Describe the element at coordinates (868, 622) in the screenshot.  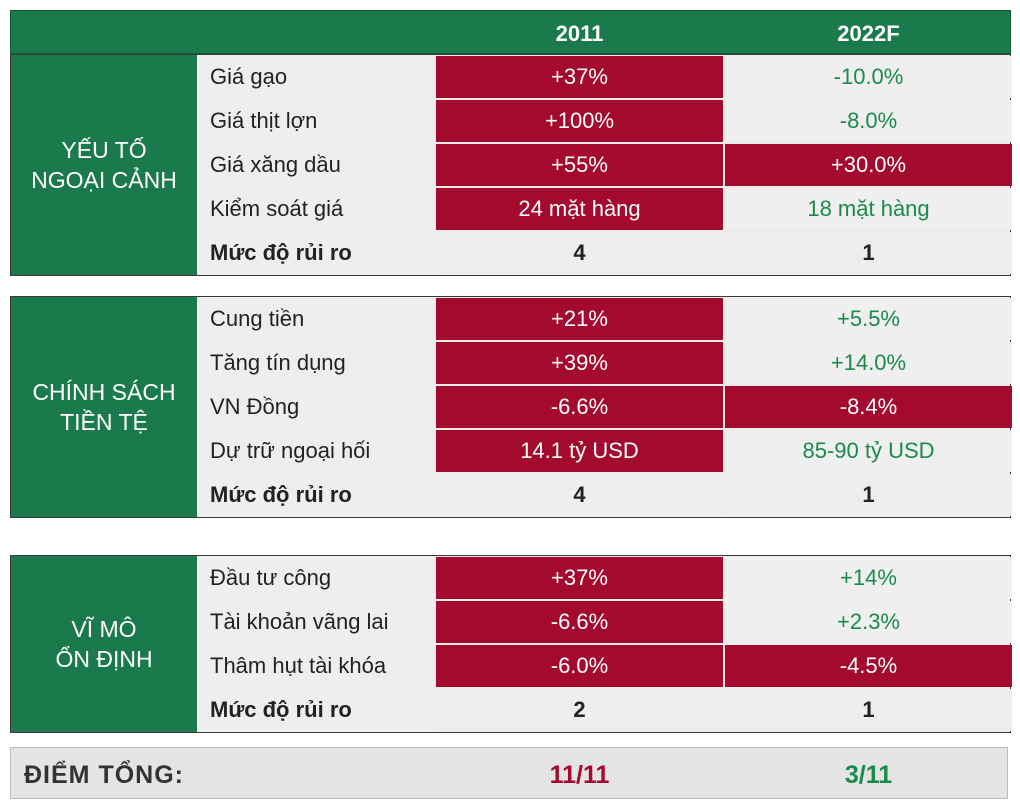
I see `value-2022f: +2.3%` at that location.